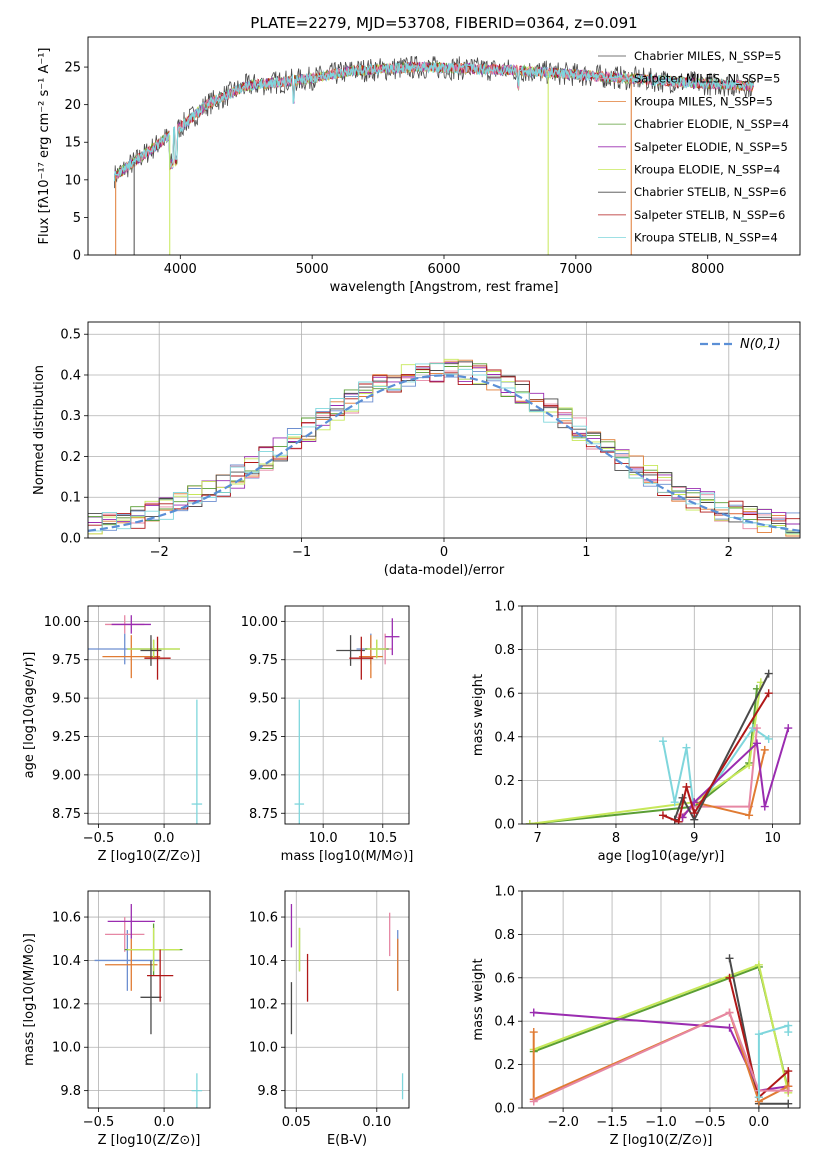 The width and height of the screenshot is (819, 1170). Describe the element at coordinates (66, 1004) in the screenshot. I see `y-tick-label: 10.2` at that location.